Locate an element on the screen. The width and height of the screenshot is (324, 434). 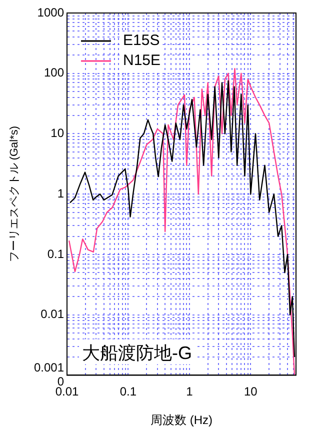
y-tick-label: 1000 is located at coordinates (50, 12).